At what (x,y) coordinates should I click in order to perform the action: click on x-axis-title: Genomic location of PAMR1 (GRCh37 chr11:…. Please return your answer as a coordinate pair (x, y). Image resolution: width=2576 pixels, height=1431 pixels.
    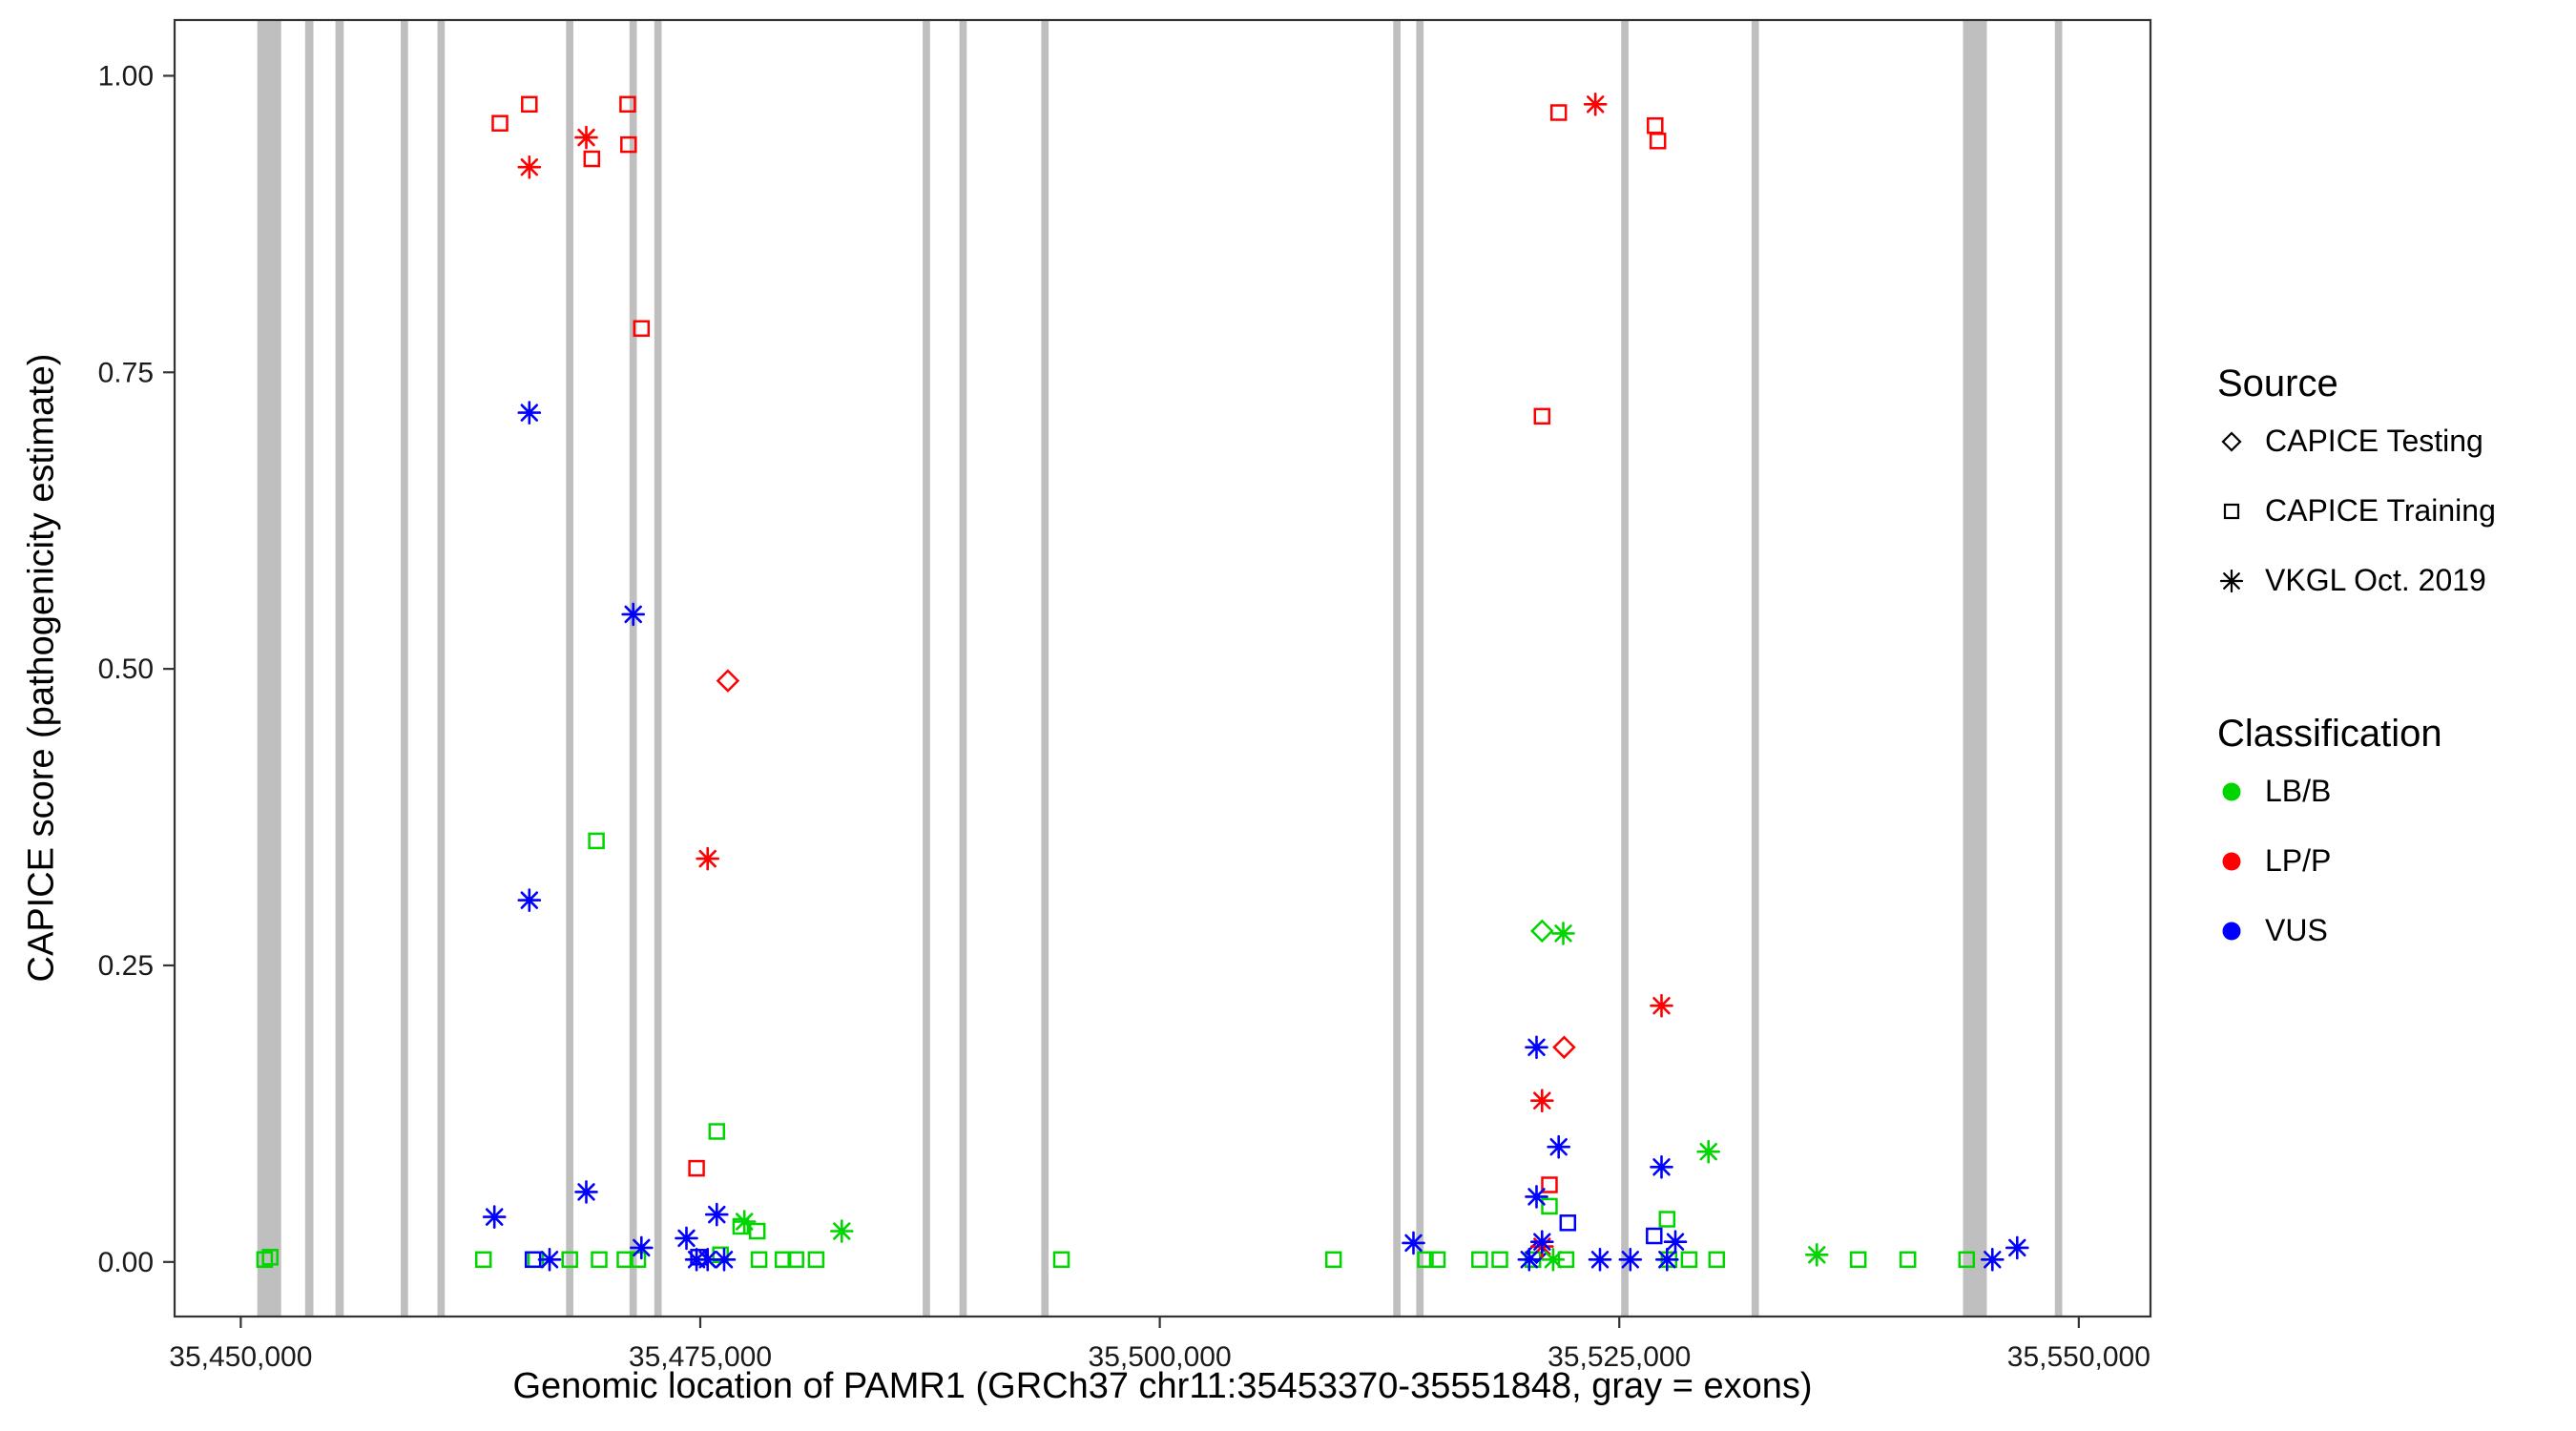
    Looking at the image, I should click on (1162, 1386).